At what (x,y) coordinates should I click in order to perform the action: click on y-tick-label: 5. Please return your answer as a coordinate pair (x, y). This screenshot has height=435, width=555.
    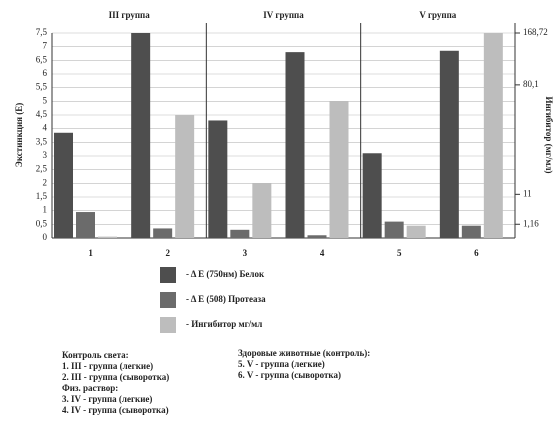
    Looking at the image, I should click on (45, 100).